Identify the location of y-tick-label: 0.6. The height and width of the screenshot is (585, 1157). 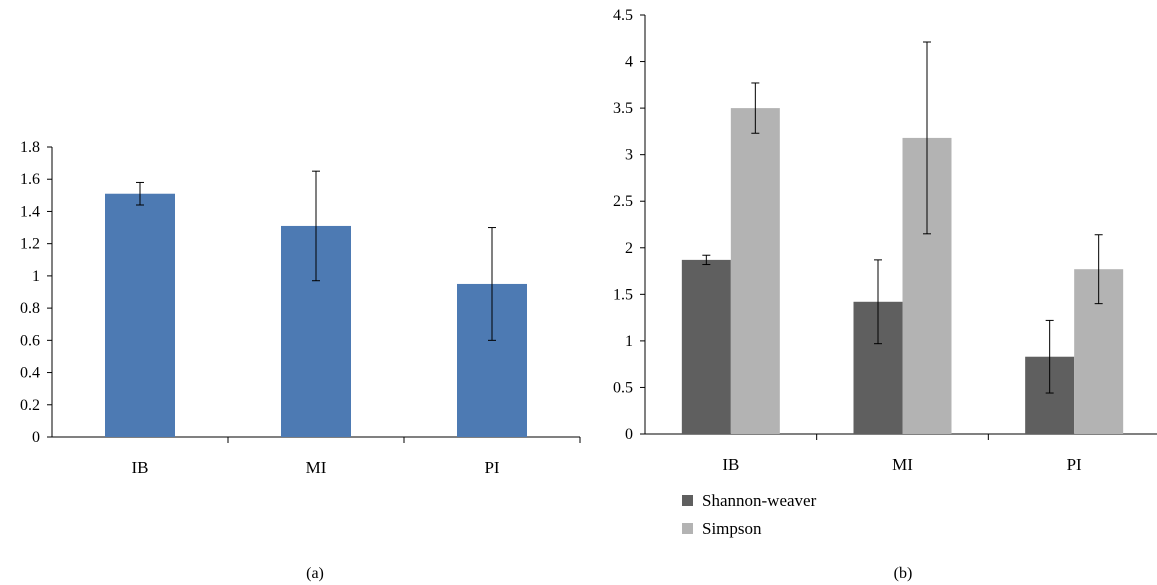
(30, 340).